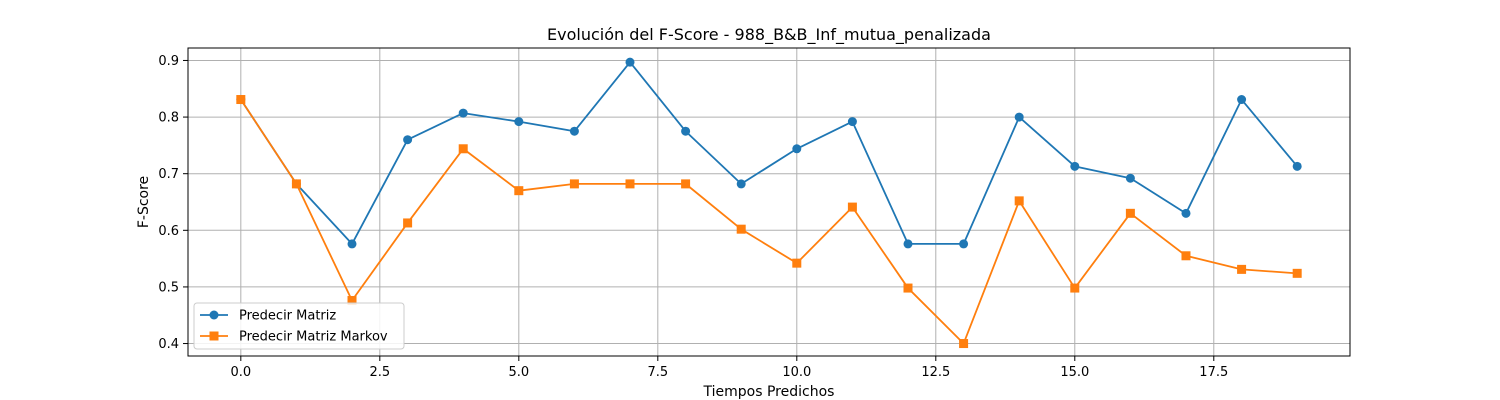 This screenshot has height=400, width=1500. What do you see at coordinates (168, 287) in the screenshot?
I see `y-tick-label: 0.5` at bounding box center [168, 287].